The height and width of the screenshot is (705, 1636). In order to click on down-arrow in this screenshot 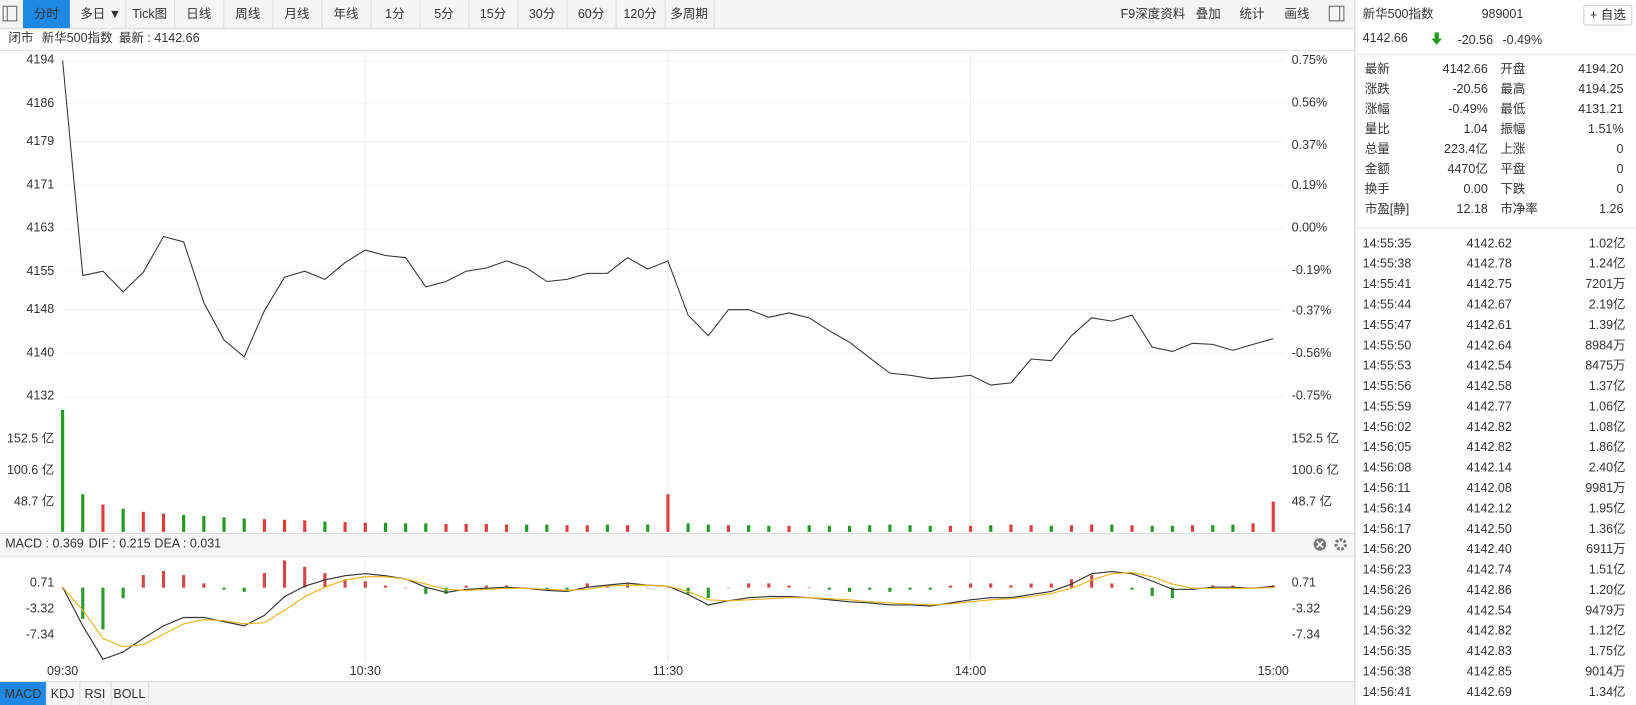, I will do `click(1436, 38)`.